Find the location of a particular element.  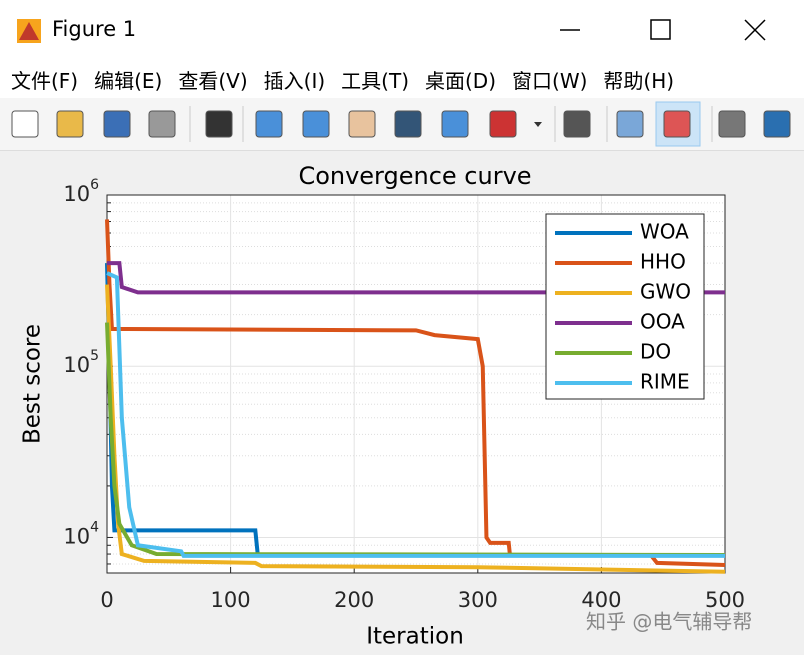

legend-label: RIME is located at coordinates (665, 382).